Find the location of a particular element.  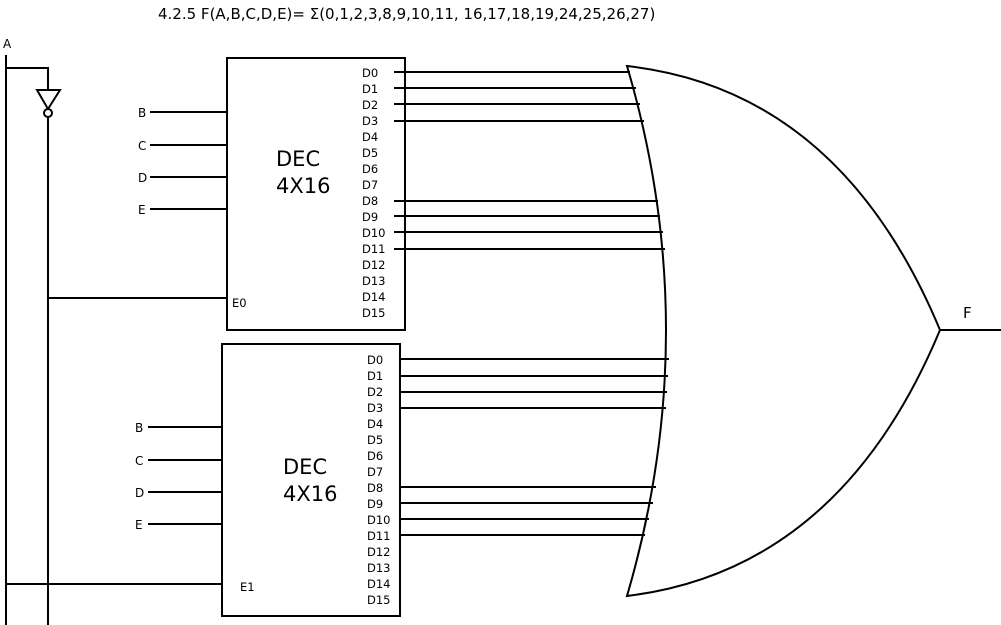

decoder-2-output-d9: D9 is located at coordinates (375, 504).